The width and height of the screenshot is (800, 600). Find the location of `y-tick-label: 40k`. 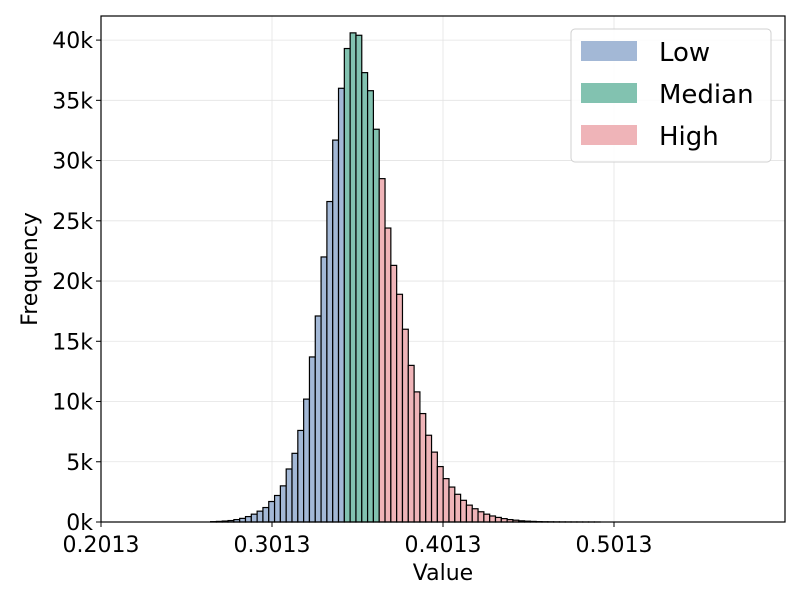

y-tick-label: 40k is located at coordinates (72, 41).